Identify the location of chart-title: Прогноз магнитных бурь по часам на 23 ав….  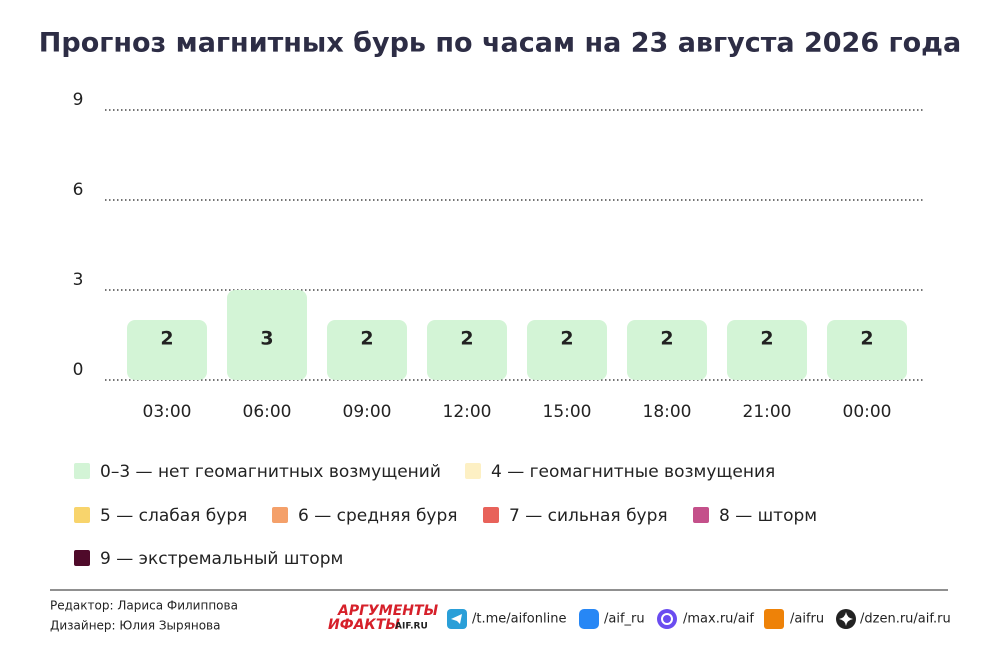
(500, 43).